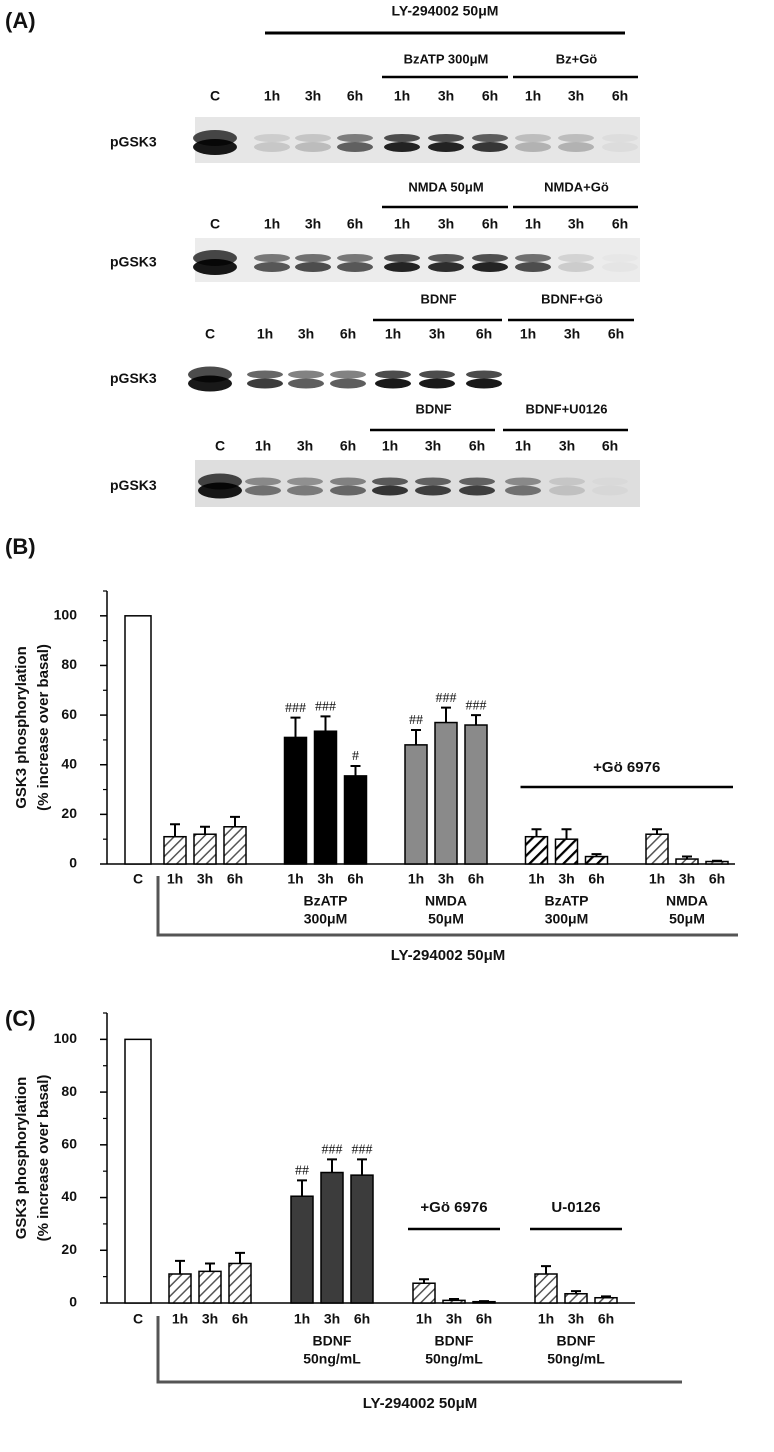  What do you see at coordinates (572, 298) in the screenshot?
I see `blot-group-label: BDNF+Gö` at bounding box center [572, 298].